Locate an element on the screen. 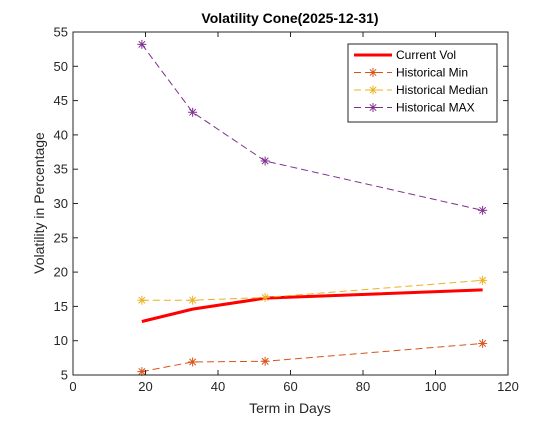  x-tick-label: 80 is located at coordinates (363, 386).